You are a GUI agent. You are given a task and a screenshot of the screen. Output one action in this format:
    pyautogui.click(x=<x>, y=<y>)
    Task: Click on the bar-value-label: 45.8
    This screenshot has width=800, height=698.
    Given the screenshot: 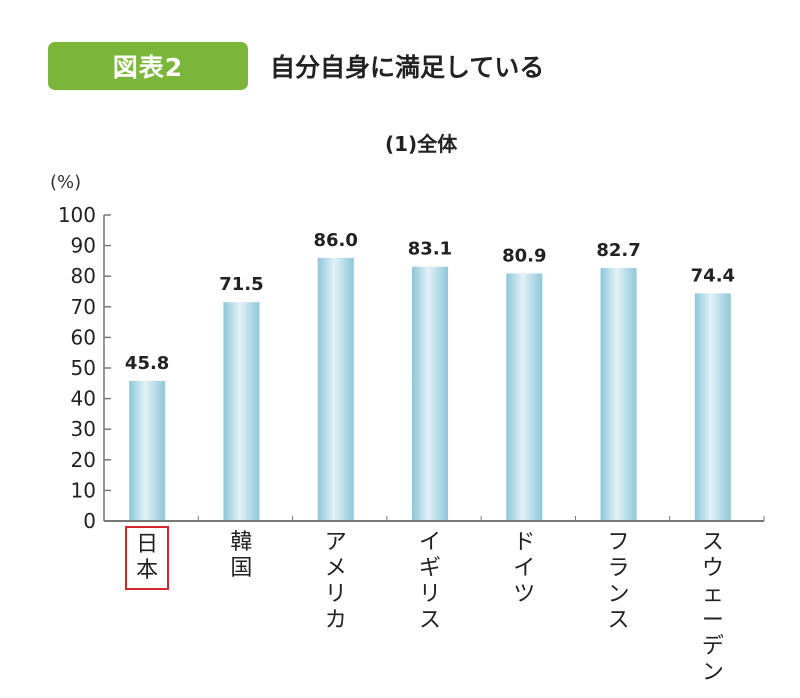 What is the action you would take?
    pyautogui.click(x=147, y=363)
    